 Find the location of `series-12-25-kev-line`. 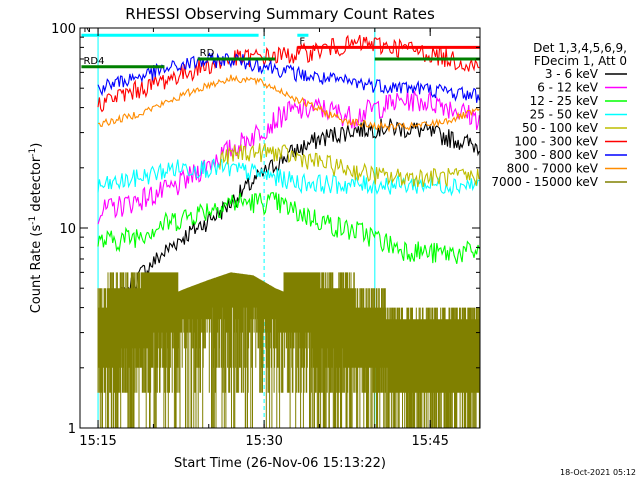

series-12-25-kev-line is located at coordinates (288, 228).